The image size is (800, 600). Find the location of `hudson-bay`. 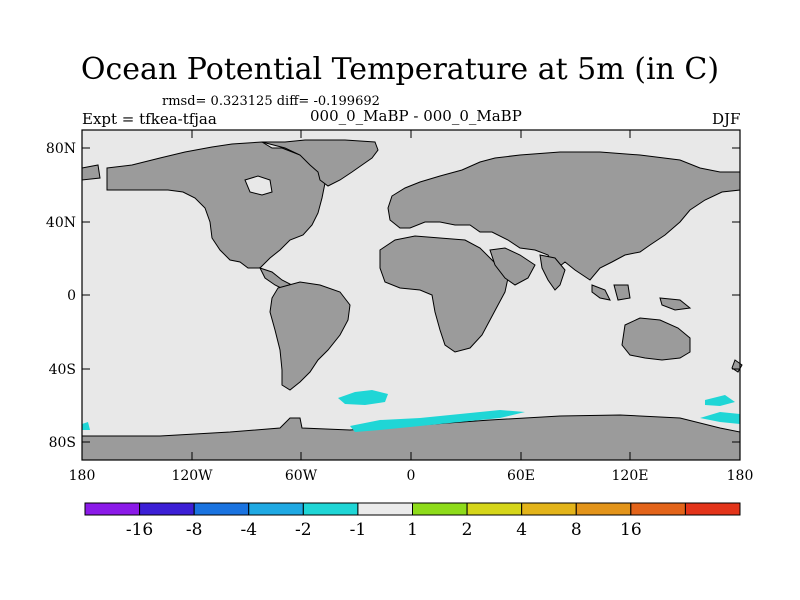

hudson-bay is located at coordinates (258, 185).